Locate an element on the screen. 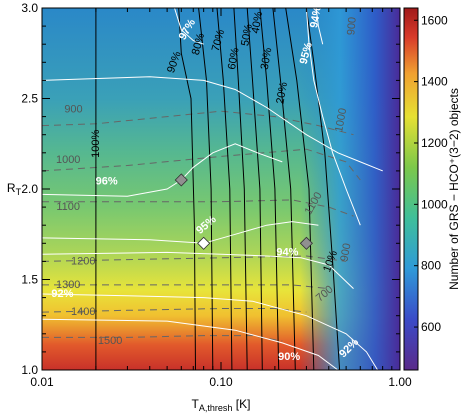  colorbar-tick-label: 800 is located at coordinates (431, 266).